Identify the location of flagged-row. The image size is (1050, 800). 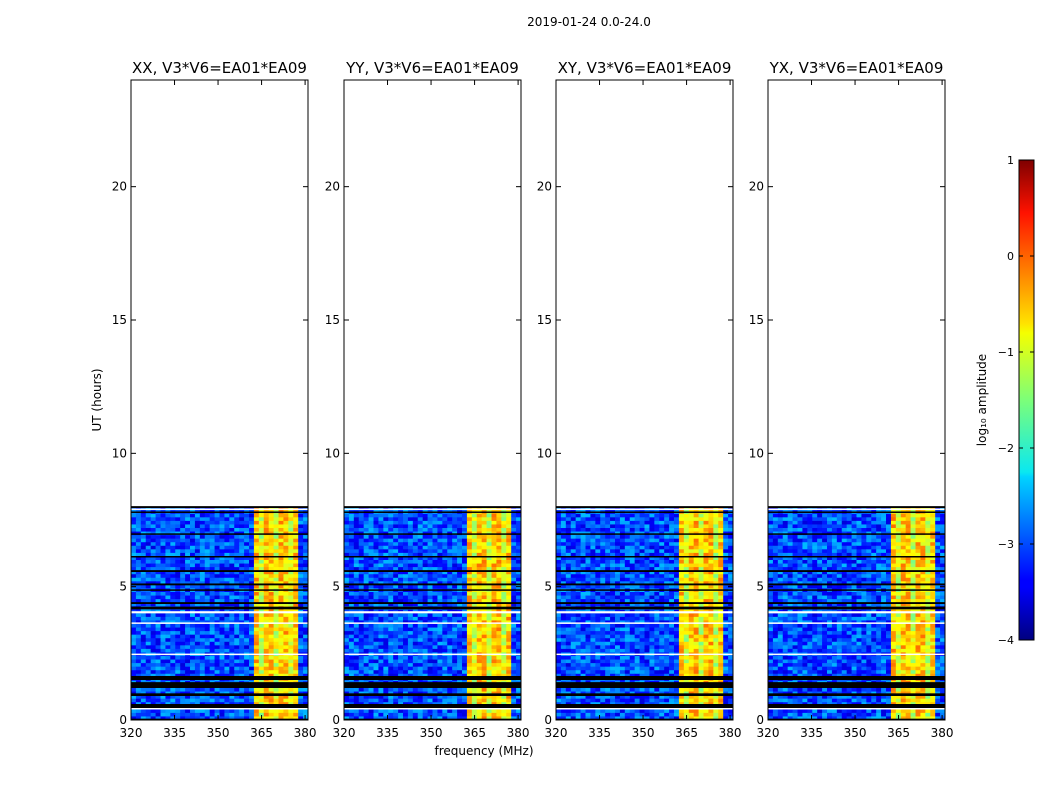
(219, 719).